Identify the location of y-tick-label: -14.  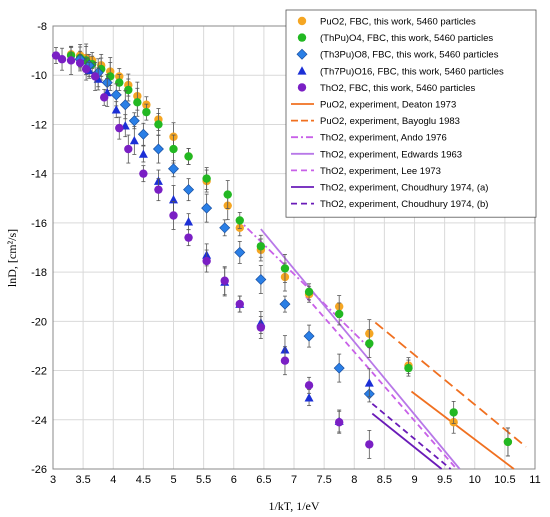
(39, 175).